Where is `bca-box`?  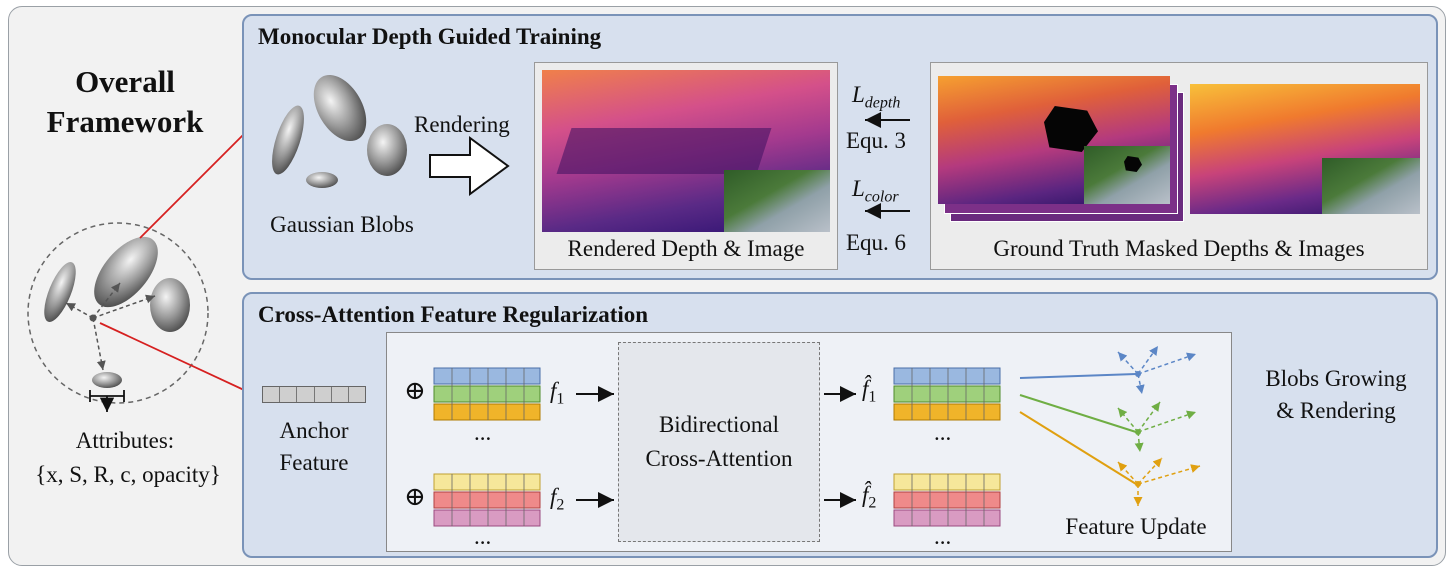
bca-box is located at coordinates (719, 442).